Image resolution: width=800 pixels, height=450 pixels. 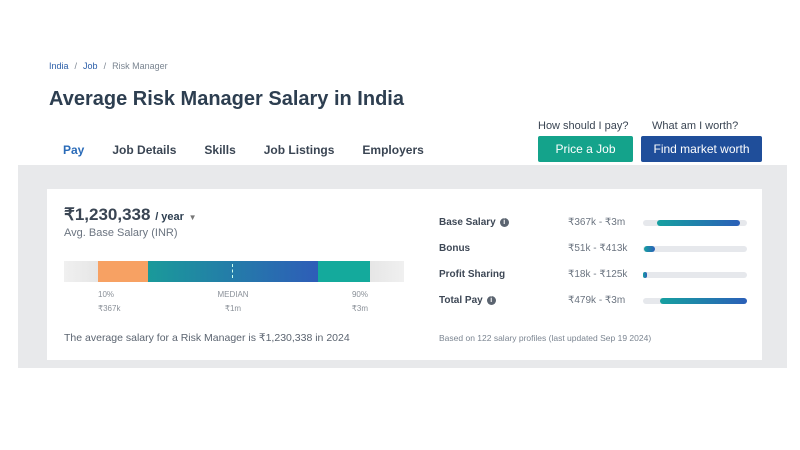 I want to click on breakdown-label: Total Pay, so click(x=461, y=300).